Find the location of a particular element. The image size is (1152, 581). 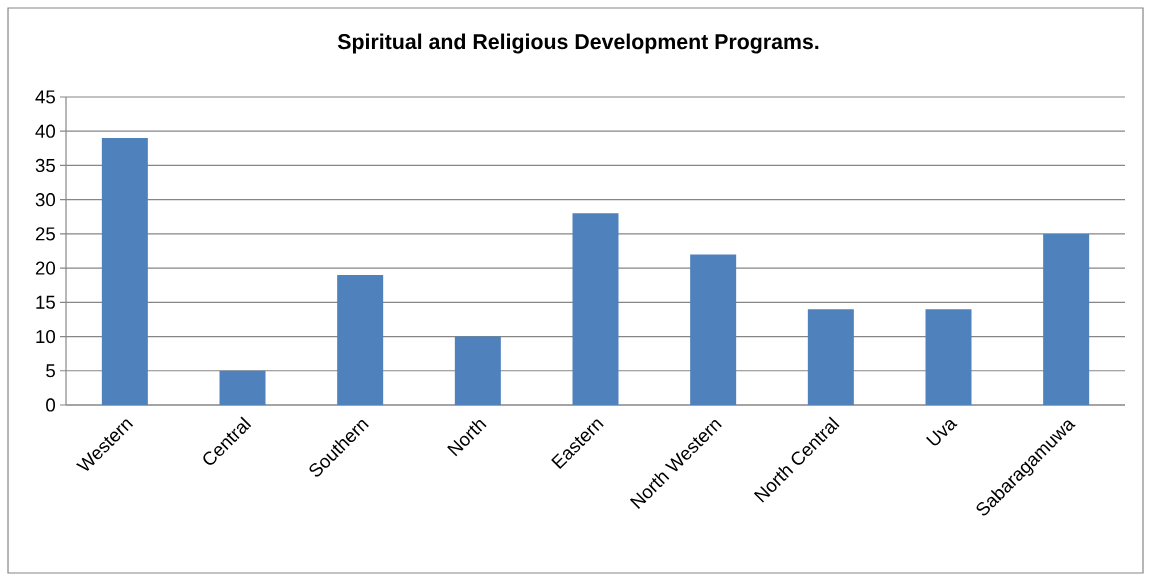

y-tick-label: 25 is located at coordinates (45, 234).